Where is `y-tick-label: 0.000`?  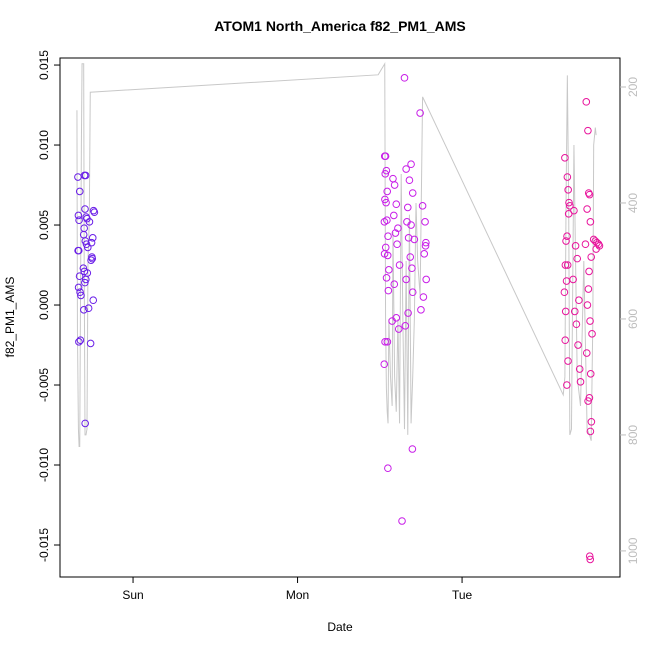 y-tick-label: 0.000 is located at coordinates (44, 305).